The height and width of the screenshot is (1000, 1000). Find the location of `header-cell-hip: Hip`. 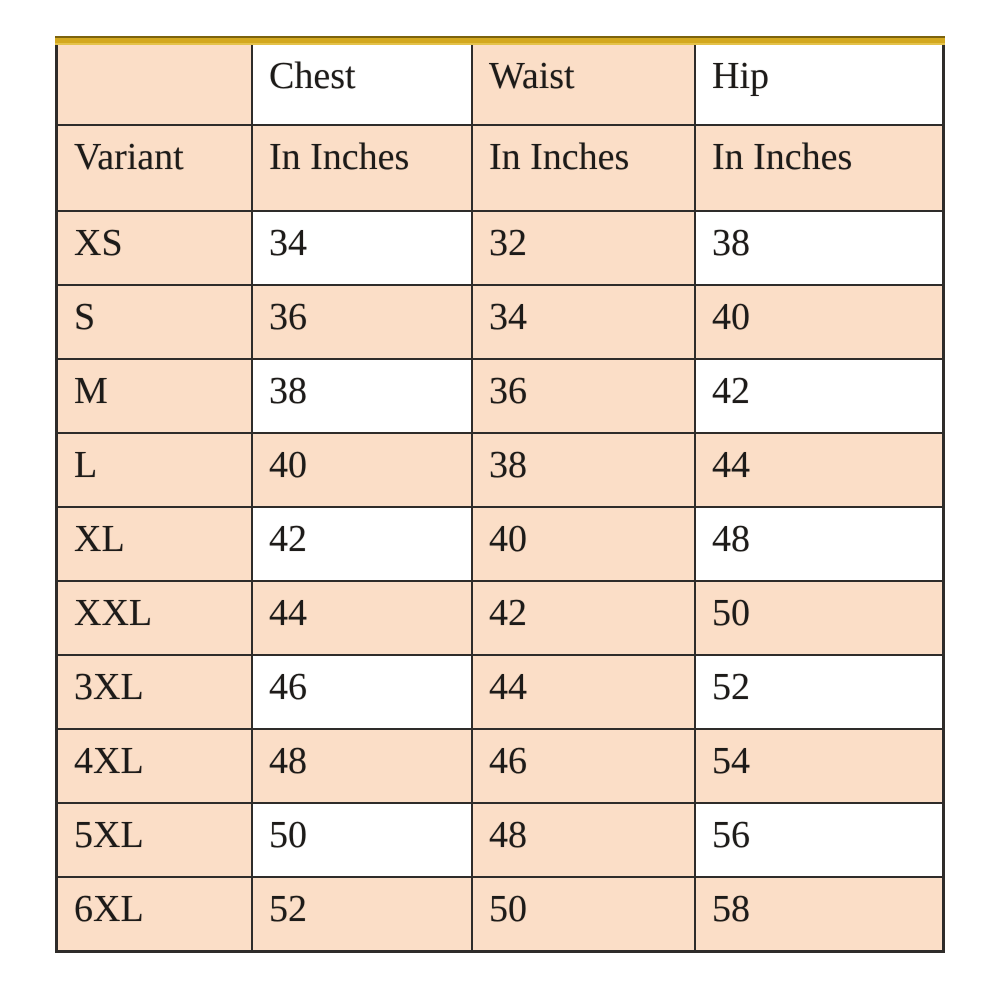

header-cell-hip: Hip is located at coordinates (819, 84).